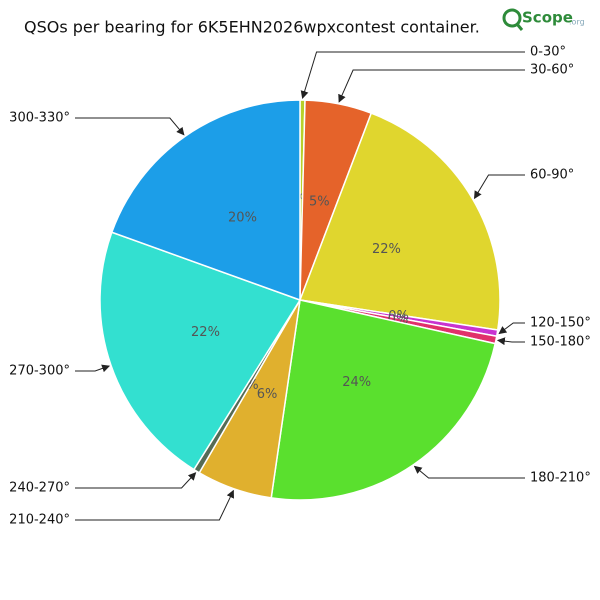 The height and width of the screenshot is (600, 600). Describe the element at coordinates (560, 342) in the screenshot. I see `category-label: 150-180°` at that location.